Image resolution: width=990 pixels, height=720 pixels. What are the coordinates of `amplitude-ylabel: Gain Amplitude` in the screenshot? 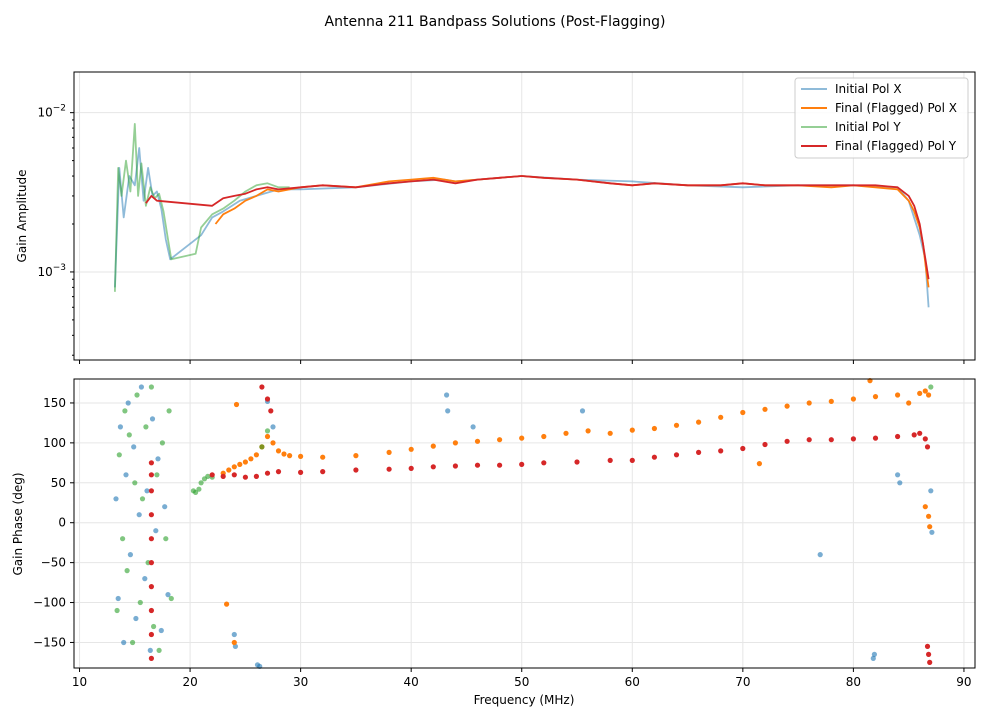 It's located at (22, 216).